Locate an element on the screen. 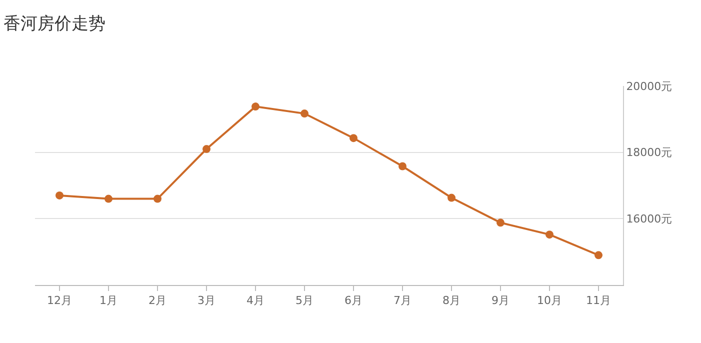 Image resolution: width=701 pixels, height=343 pixels. x-tick-label: 4月 is located at coordinates (255, 301).